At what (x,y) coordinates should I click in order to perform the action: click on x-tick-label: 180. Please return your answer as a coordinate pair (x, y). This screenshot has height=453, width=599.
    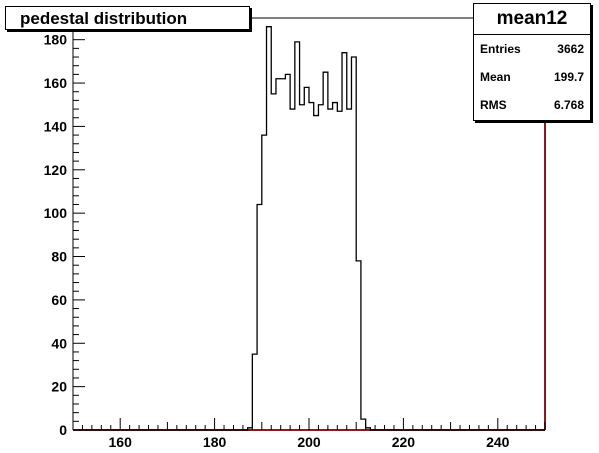
    Looking at the image, I should click on (215, 442).